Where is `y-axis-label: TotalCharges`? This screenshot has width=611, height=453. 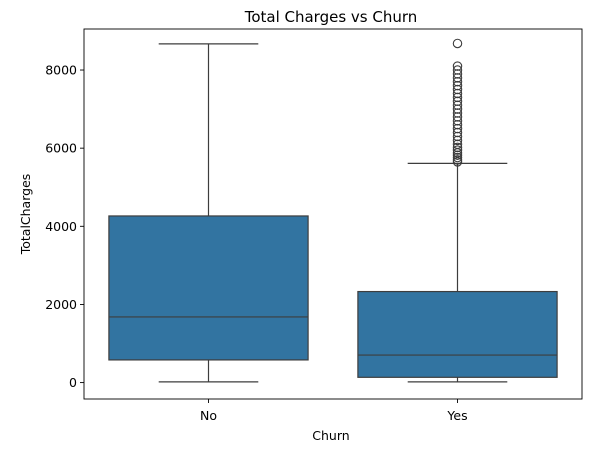
y-axis-label: TotalCharges is located at coordinates (25, 215).